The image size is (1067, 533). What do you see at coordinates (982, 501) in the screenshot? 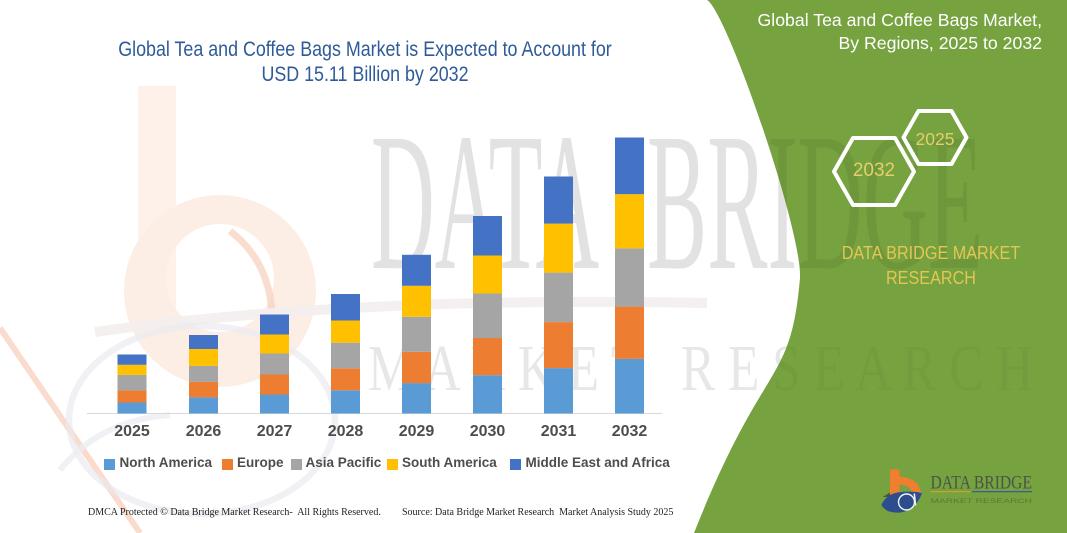
I see `svg-text: MARKET RESEARCH` at bounding box center [982, 501].